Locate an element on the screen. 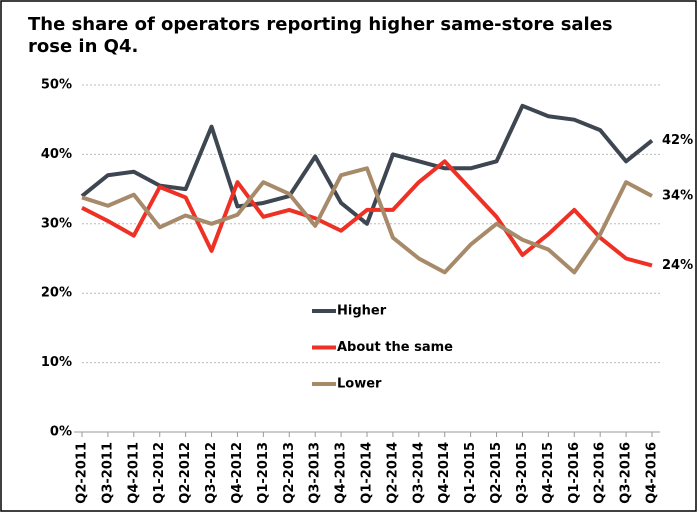  x-tick-label: Q3-2013 is located at coordinates (315, 473).